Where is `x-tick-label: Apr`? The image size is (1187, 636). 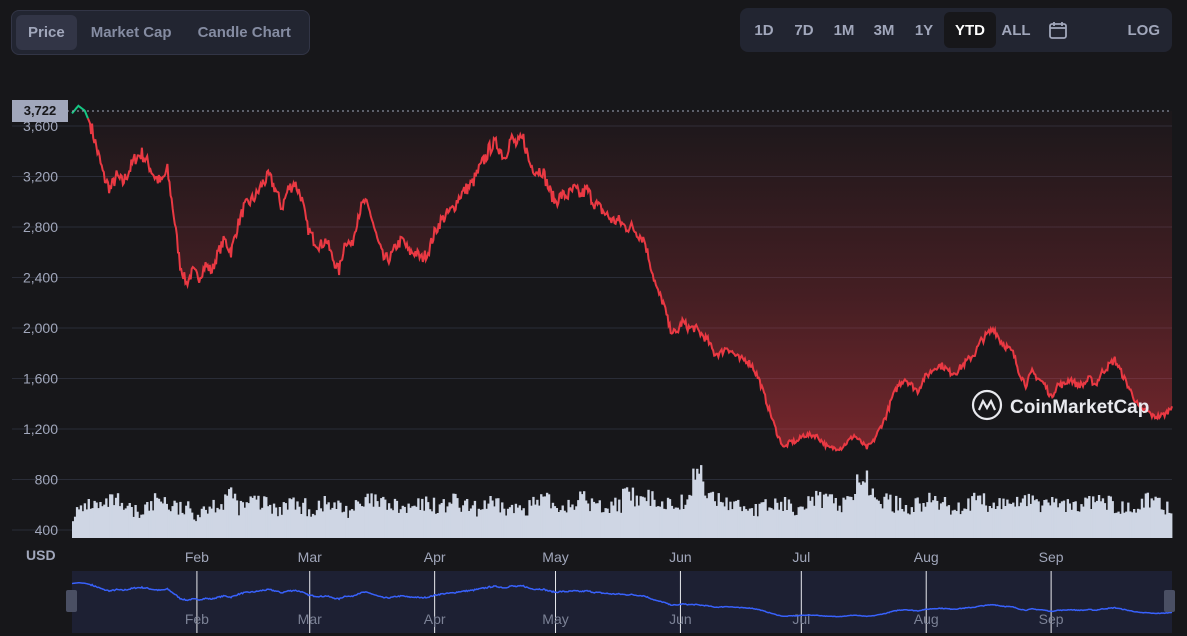
x-tick-label: Apr is located at coordinates (435, 557).